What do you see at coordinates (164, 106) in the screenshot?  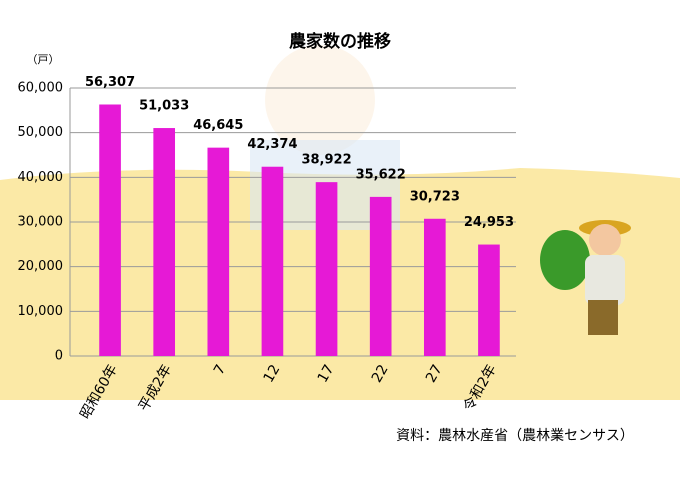 I see `value-label: 51,033` at bounding box center [164, 106].